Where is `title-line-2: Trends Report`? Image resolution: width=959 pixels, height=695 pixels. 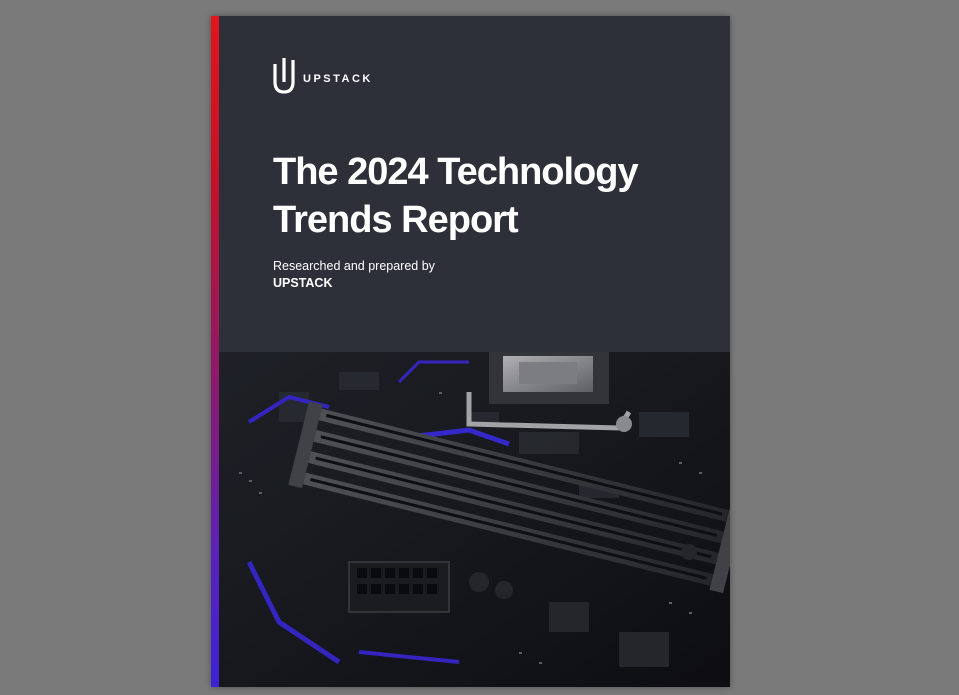 title-line-2: Trends Report is located at coordinates (396, 220).